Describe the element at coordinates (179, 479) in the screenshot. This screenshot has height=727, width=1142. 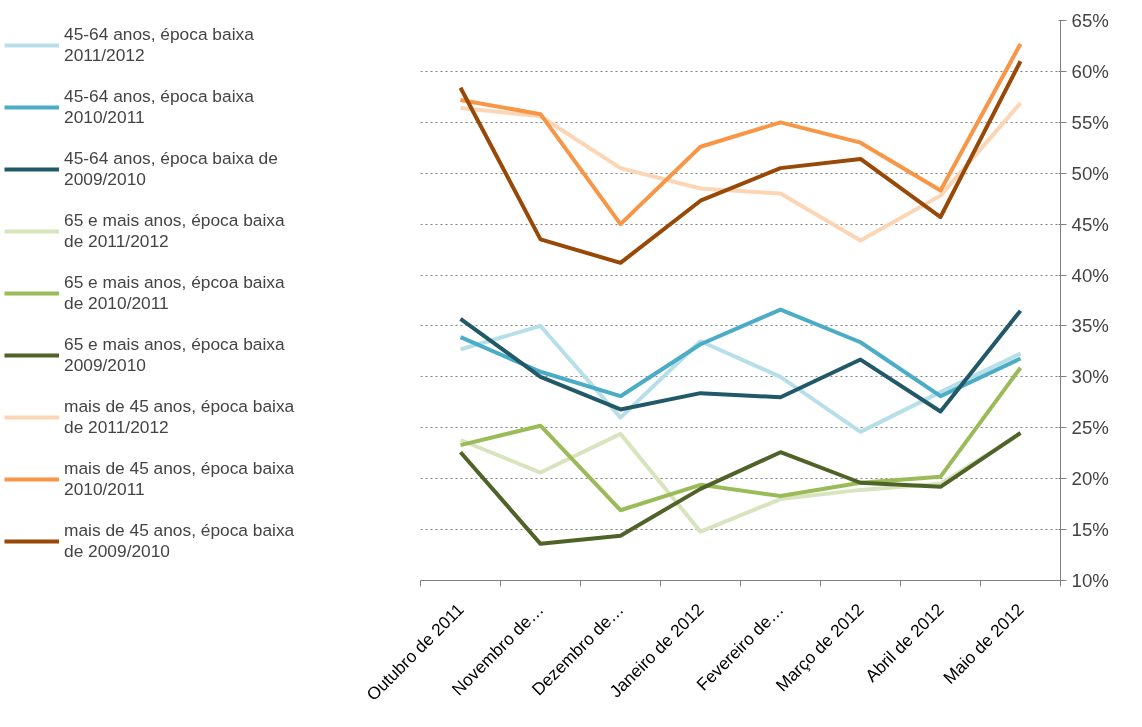
I see `legend-label: mais de 45 anos, época baixa 2010/2011` at that location.